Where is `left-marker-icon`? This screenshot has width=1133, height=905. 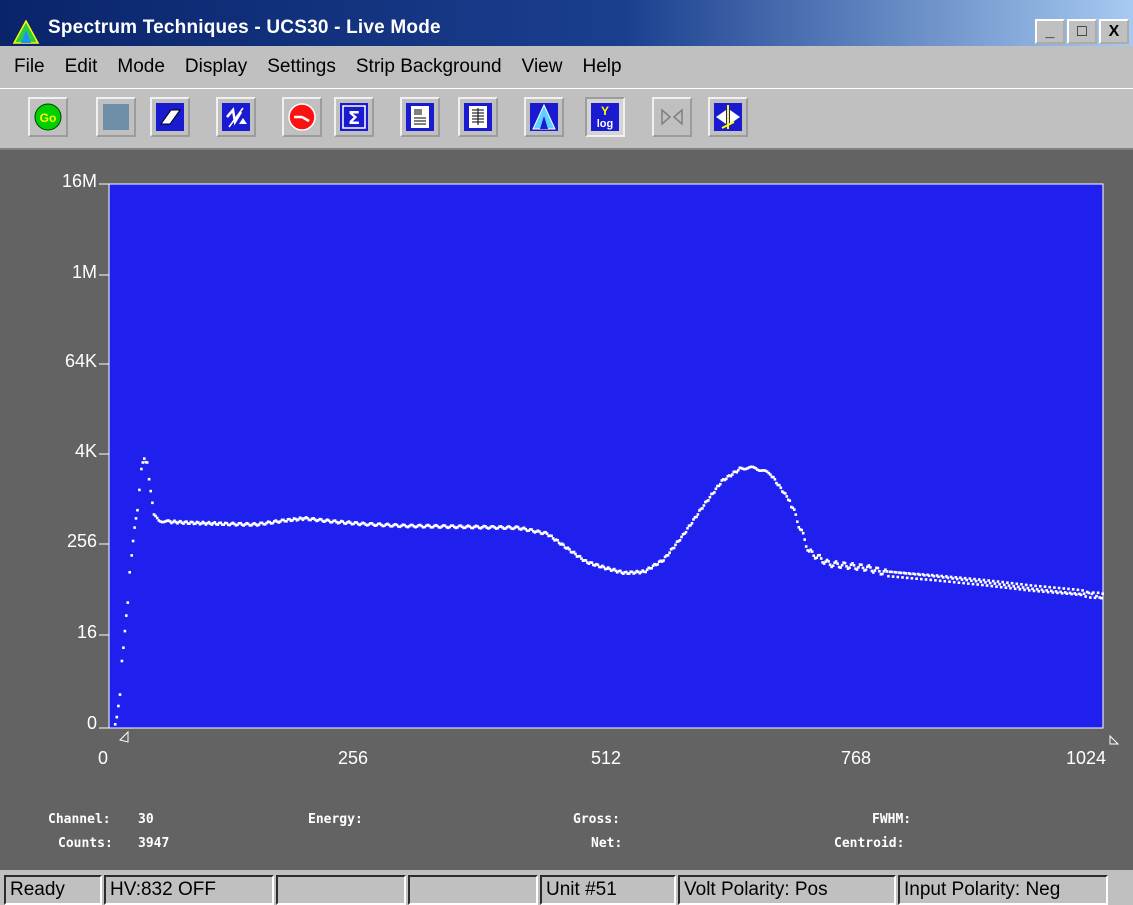
left-marker-icon is located at coordinates (124, 736).